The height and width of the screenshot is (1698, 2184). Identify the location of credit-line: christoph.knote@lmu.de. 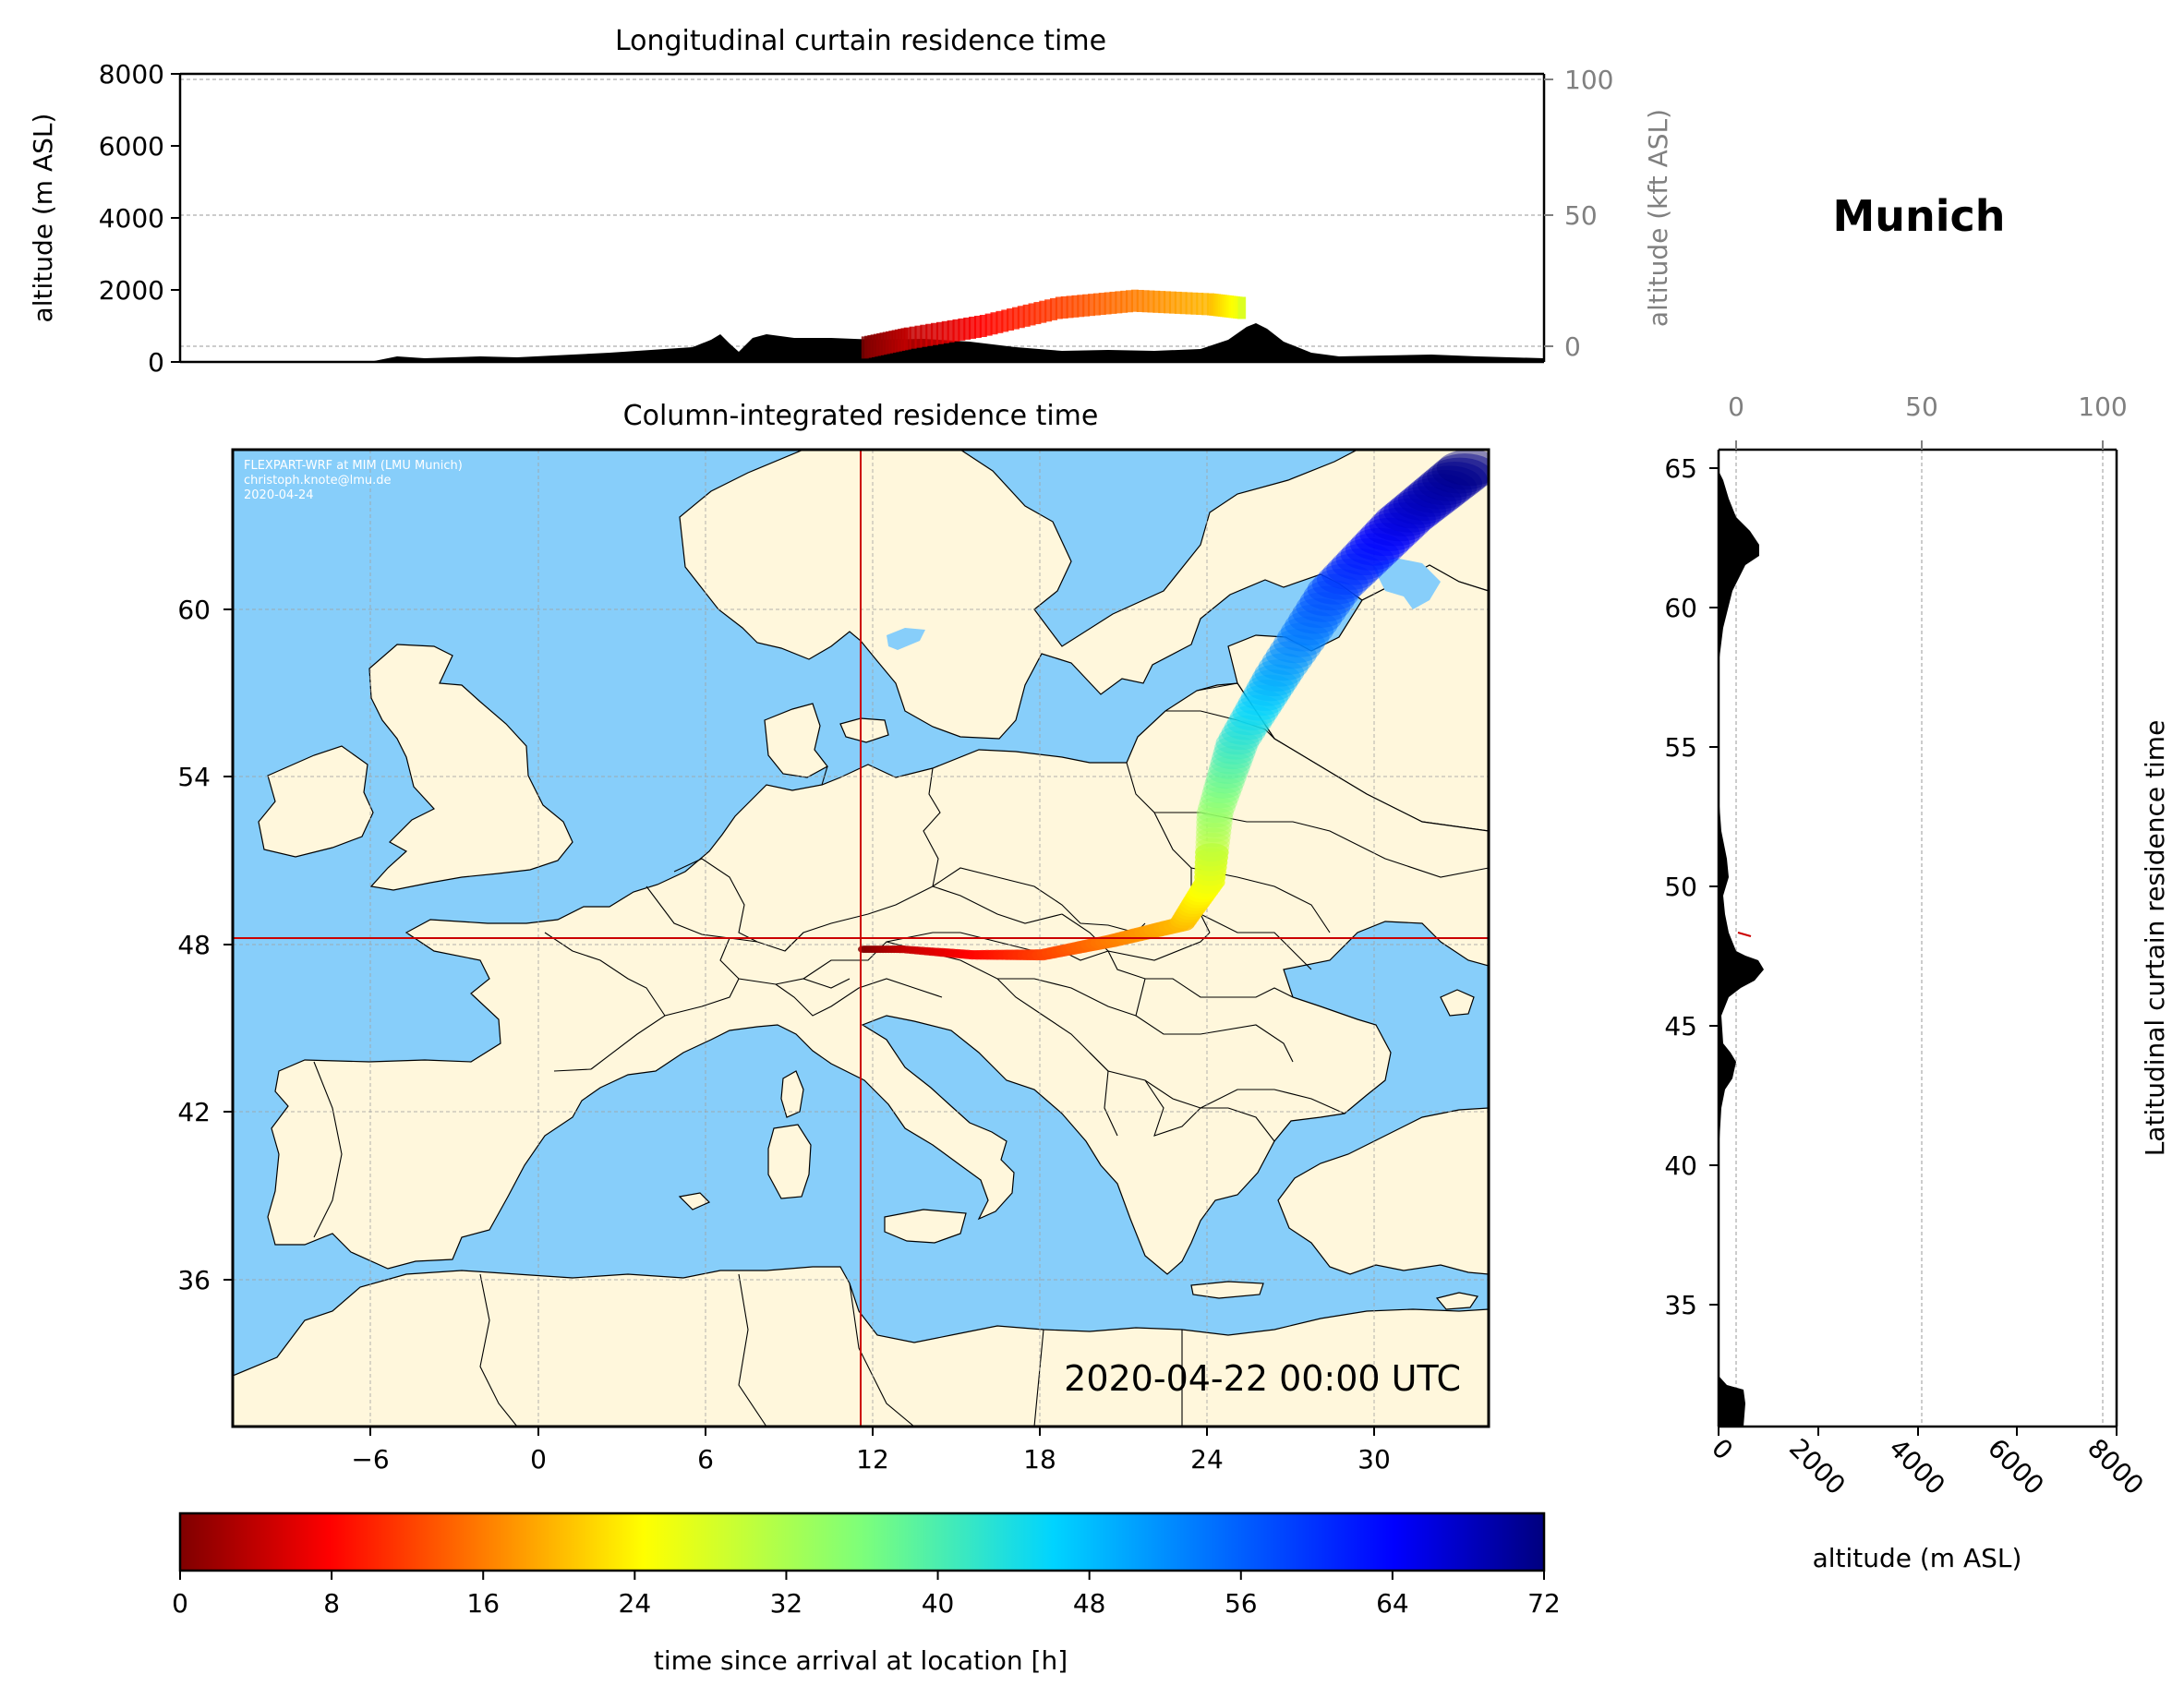
(318, 481).